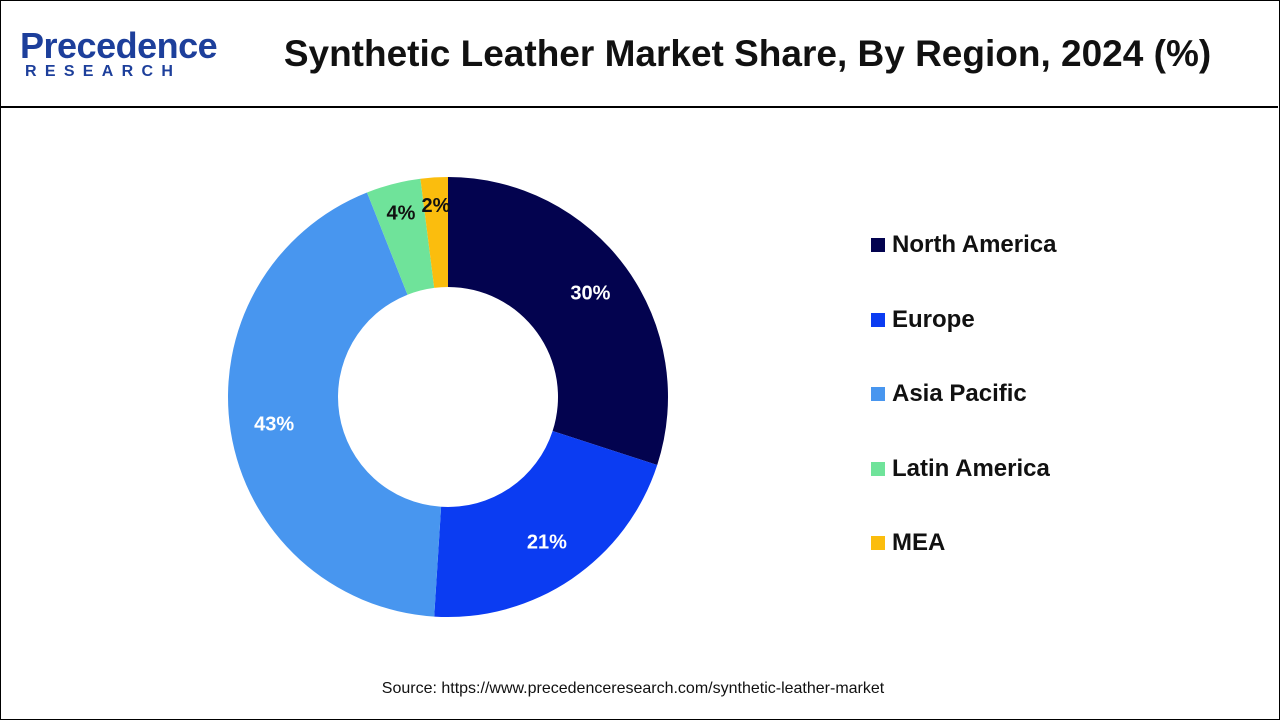 This screenshot has height=720, width=1280. Describe the element at coordinates (959, 393) in the screenshot. I see `legend-label: Asia Pacific` at that location.